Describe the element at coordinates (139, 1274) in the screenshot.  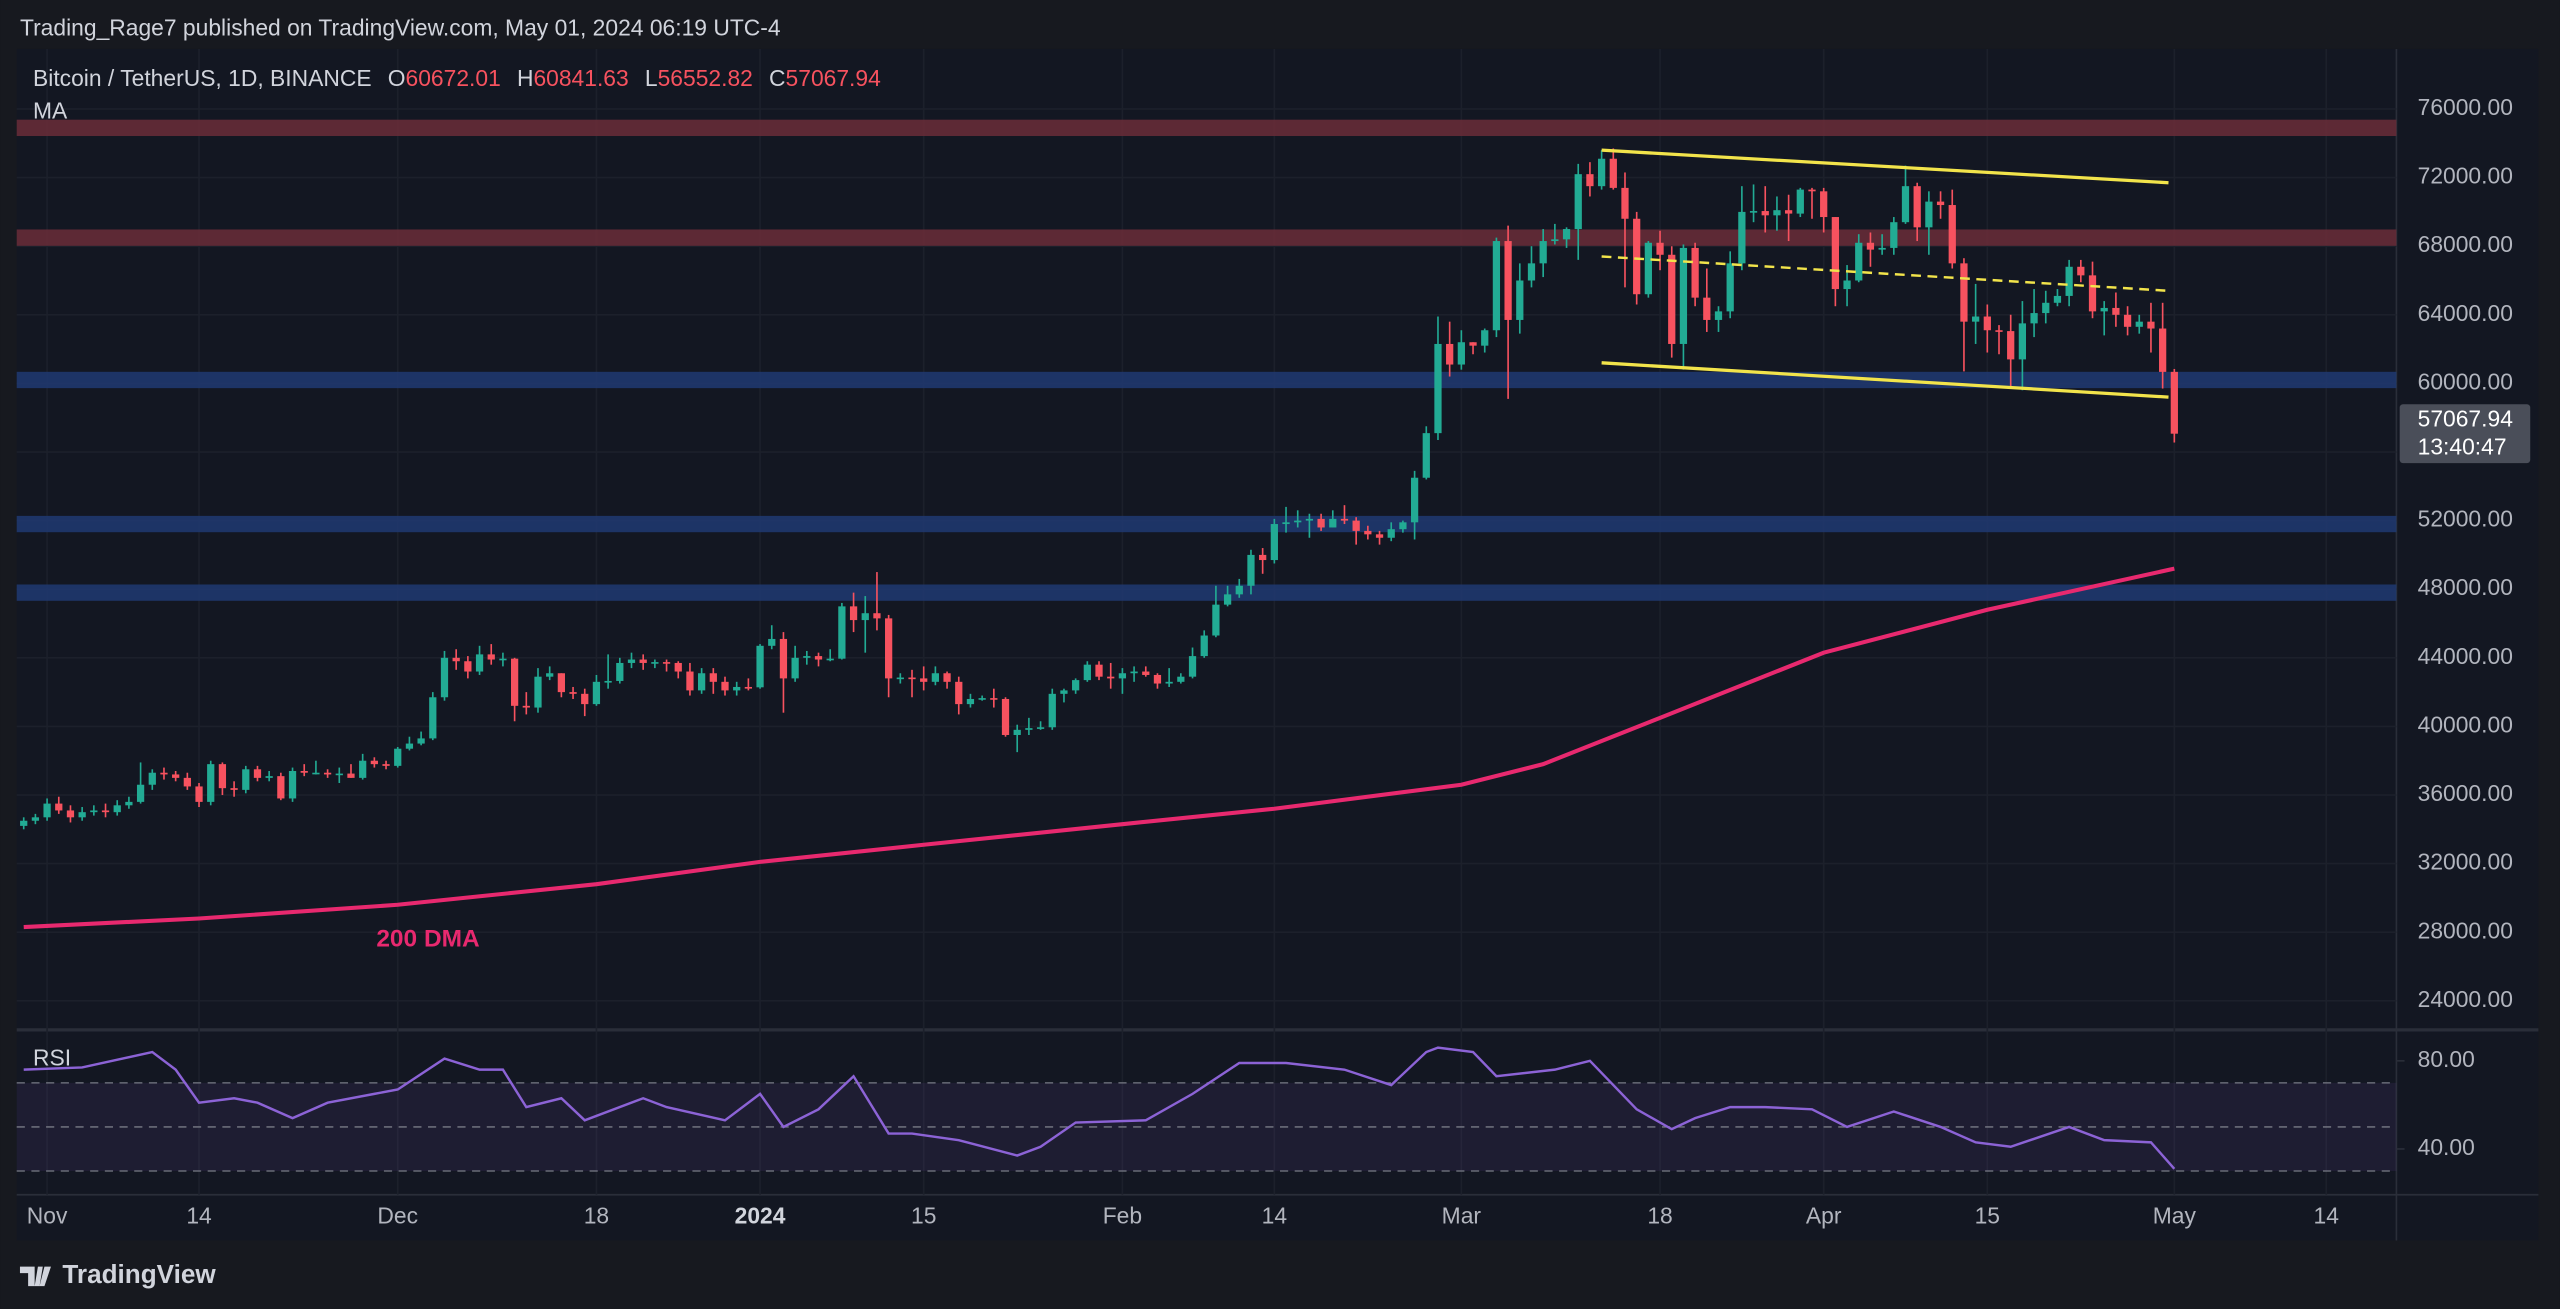
I see `brand-name: TradingView` at that location.